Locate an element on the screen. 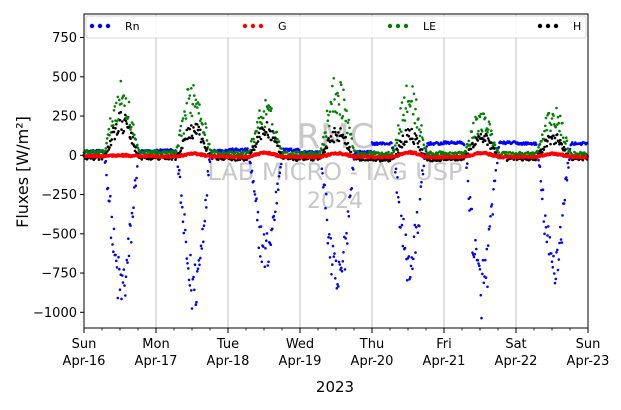 The image size is (621, 410). x-tick-label-date: Apr-20 is located at coordinates (372, 361).